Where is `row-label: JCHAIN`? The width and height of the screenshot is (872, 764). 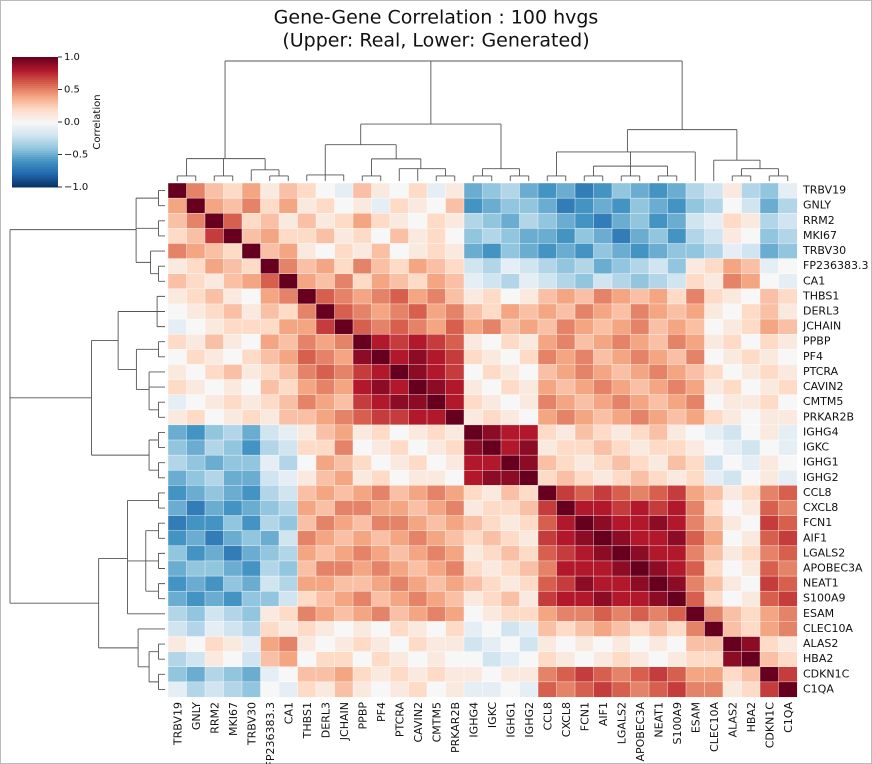 row-label: JCHAIN is located at coordinates (821, 326).